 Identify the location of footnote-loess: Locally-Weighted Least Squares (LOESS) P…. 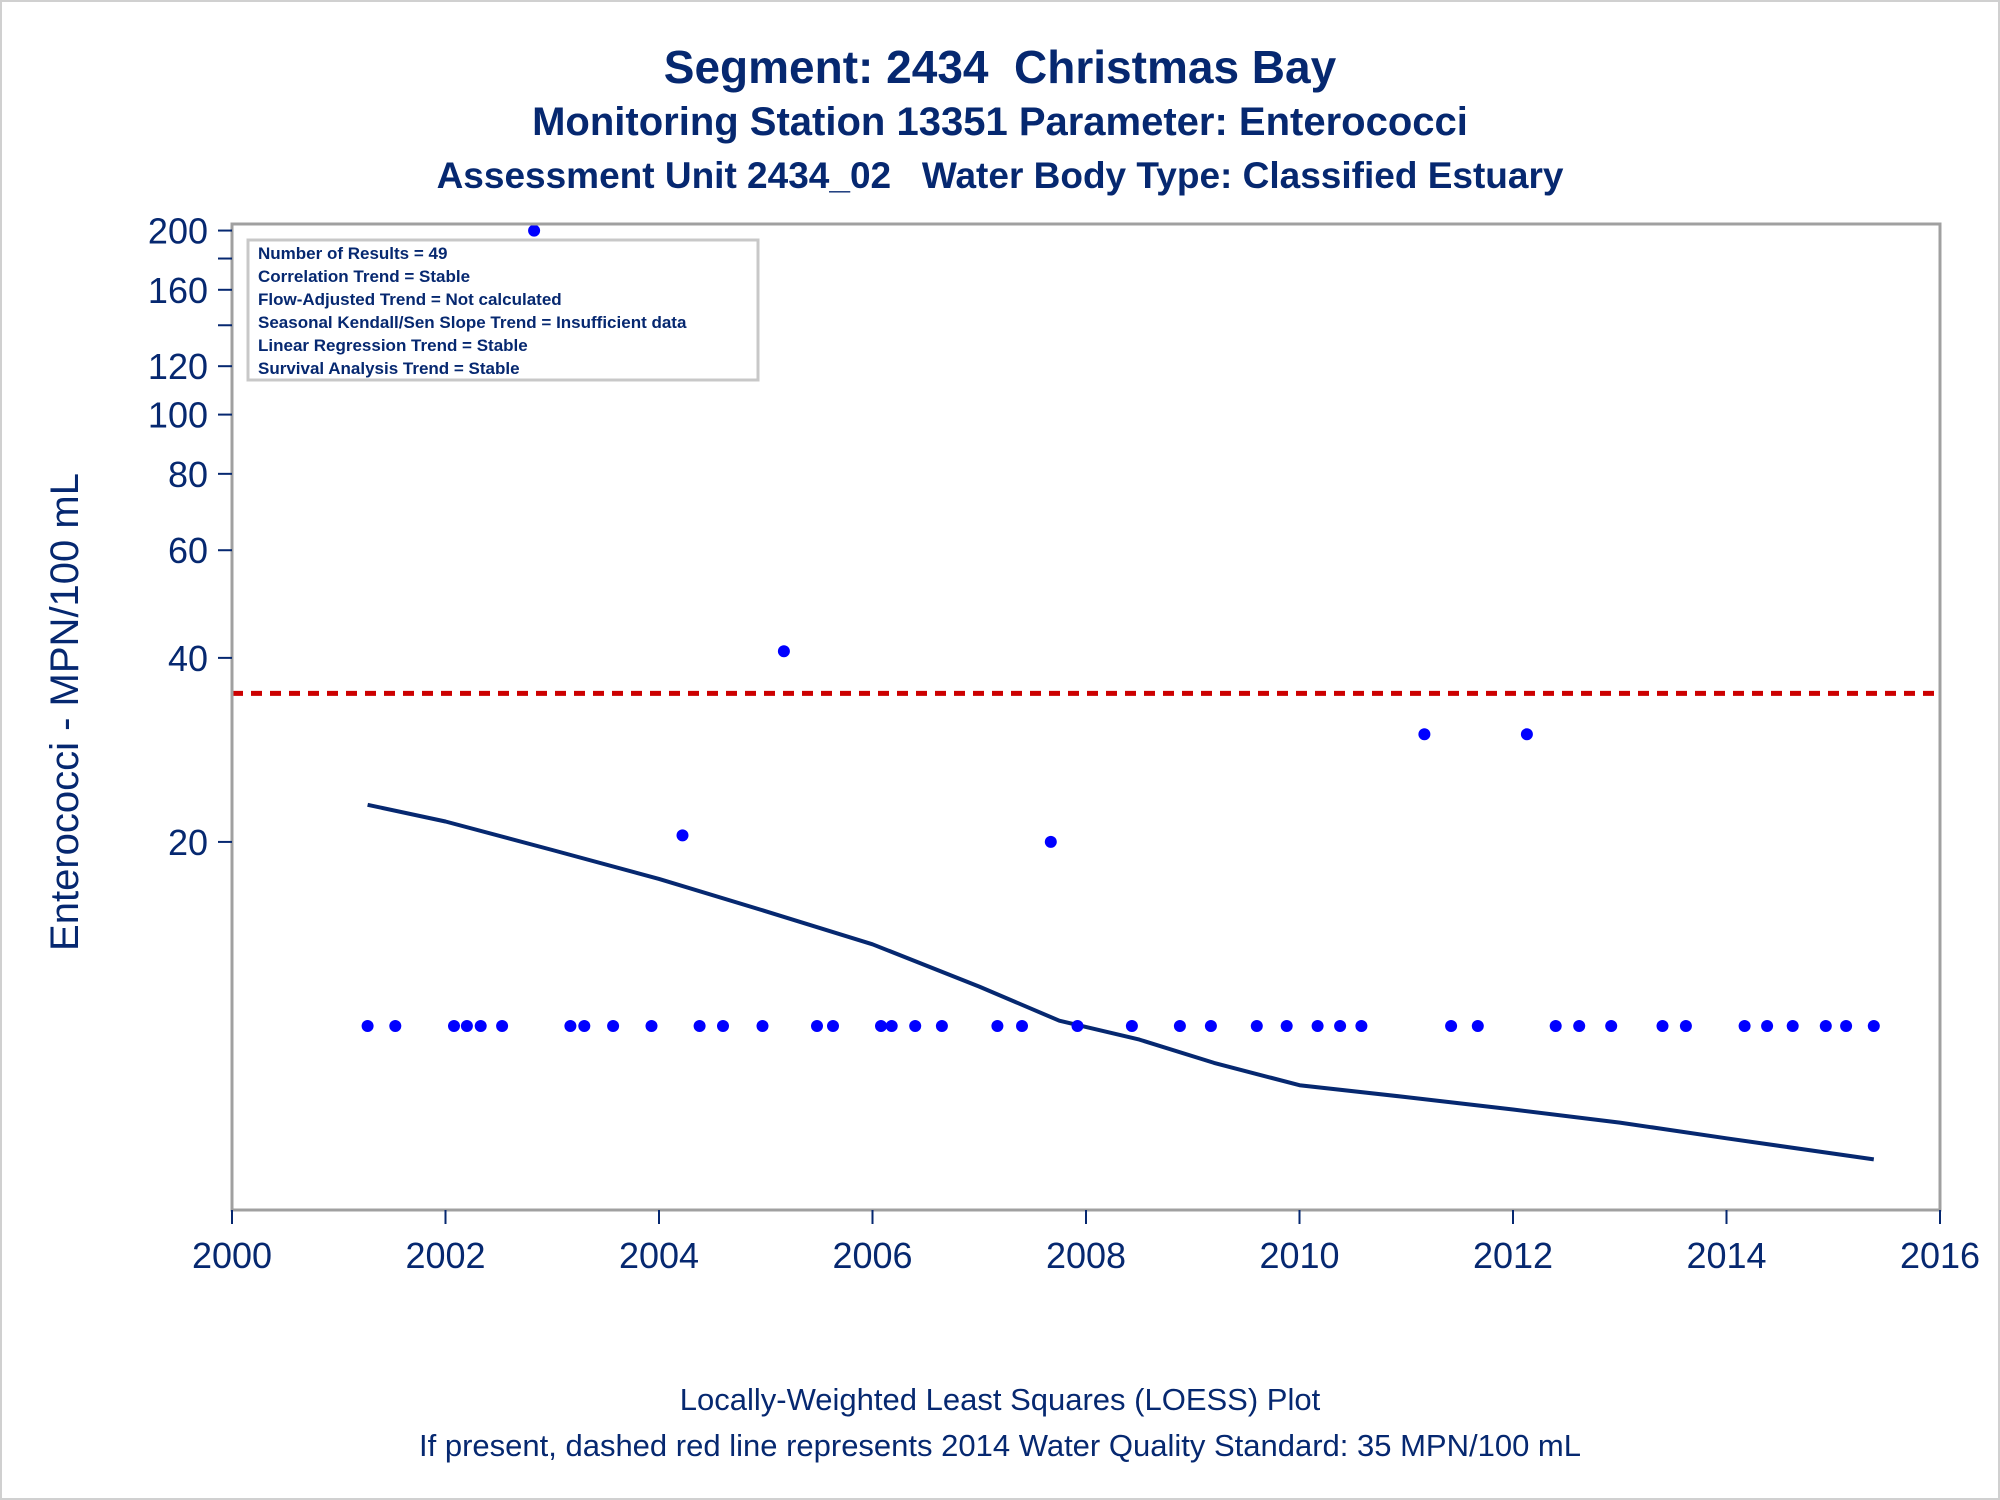
(1000, 1399).